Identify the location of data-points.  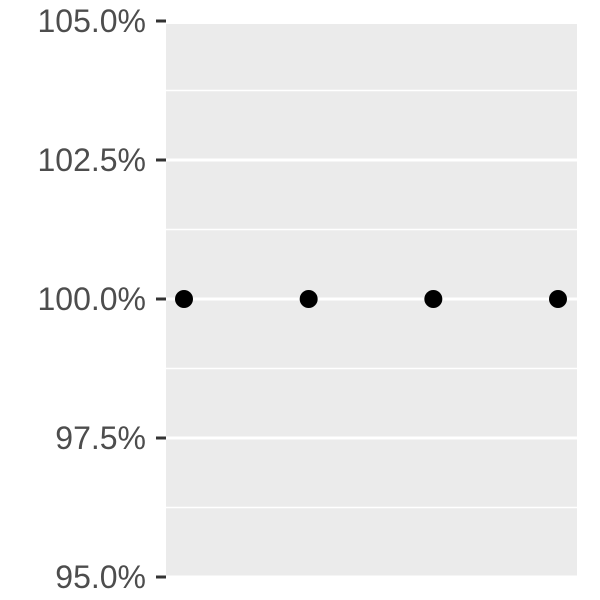
(371, 299).